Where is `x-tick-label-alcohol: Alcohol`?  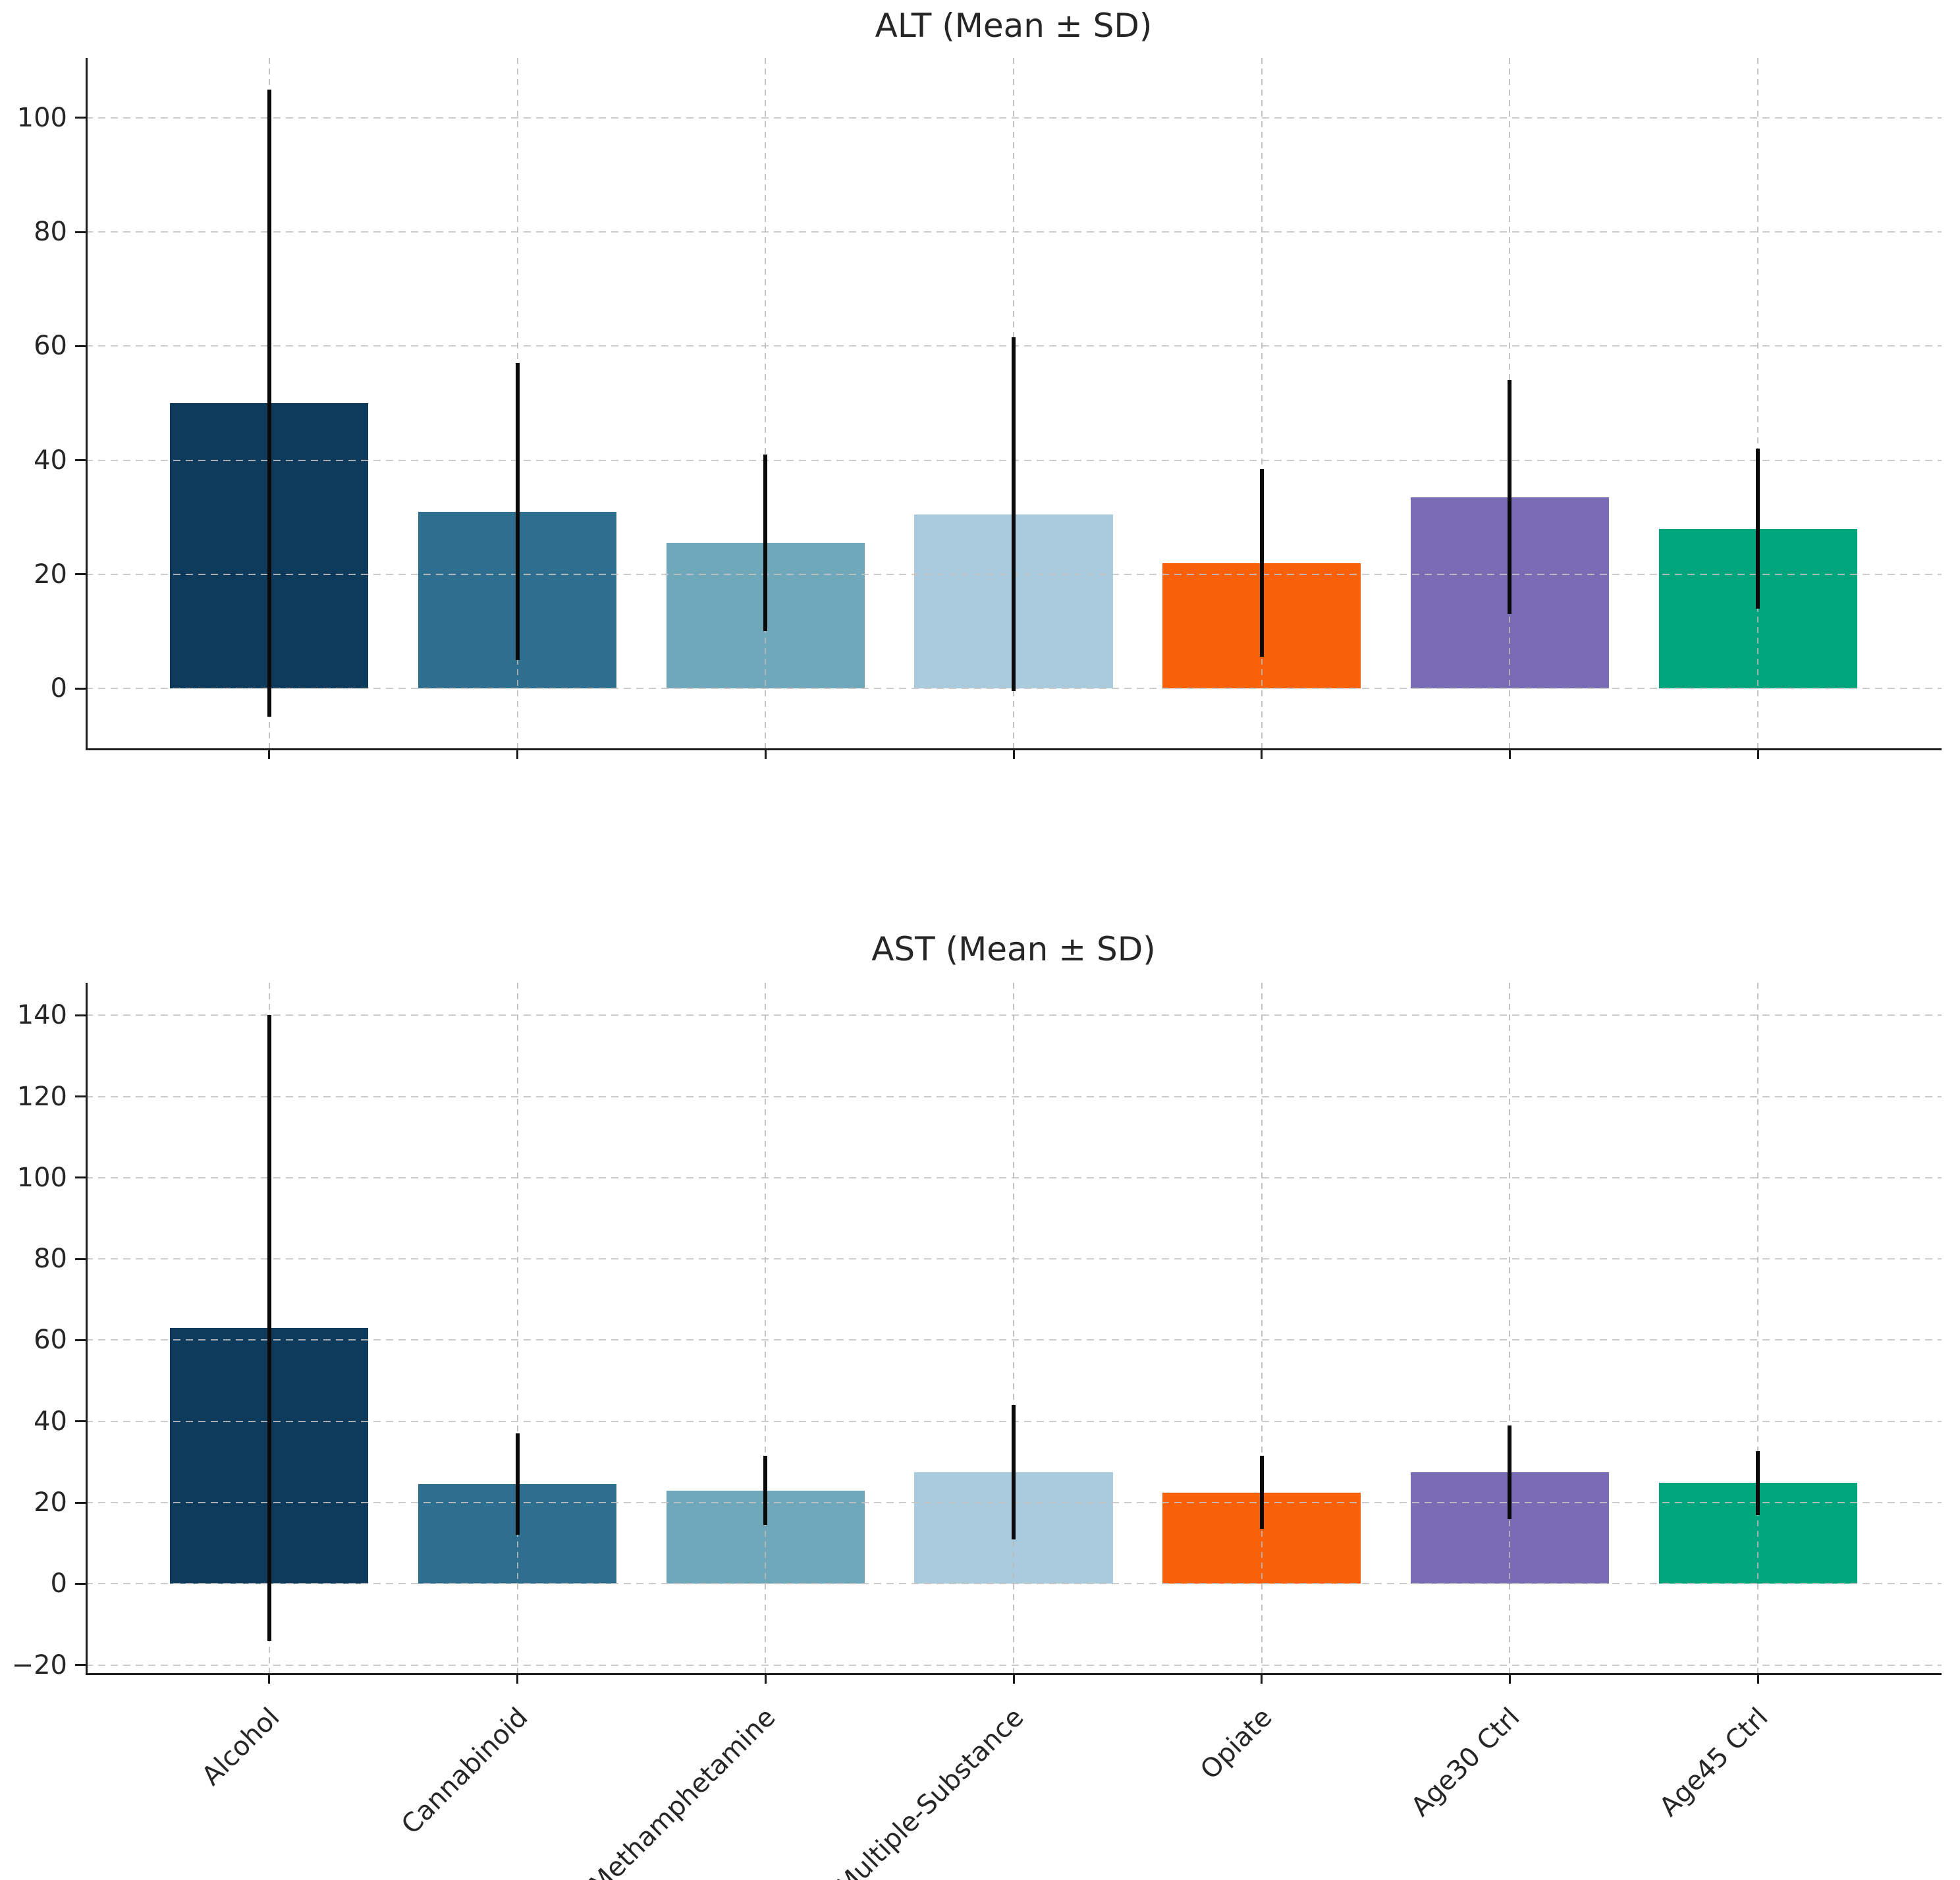
x-tick-label-alcohol: Alcohol is located at coordinates (241, 1747).